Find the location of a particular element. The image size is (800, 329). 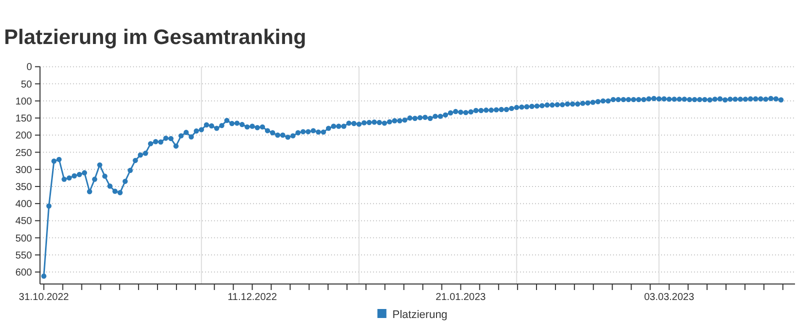

y-tick-label: 500 is located at coordinates (23, 238).